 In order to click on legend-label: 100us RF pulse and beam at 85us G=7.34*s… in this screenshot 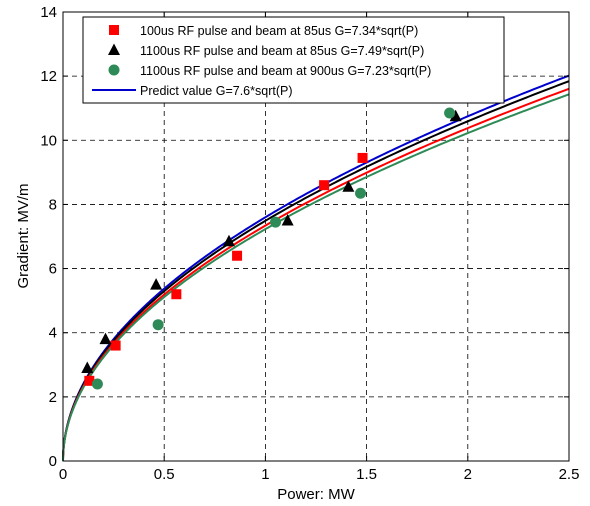, I will do `click(279, 31)`.